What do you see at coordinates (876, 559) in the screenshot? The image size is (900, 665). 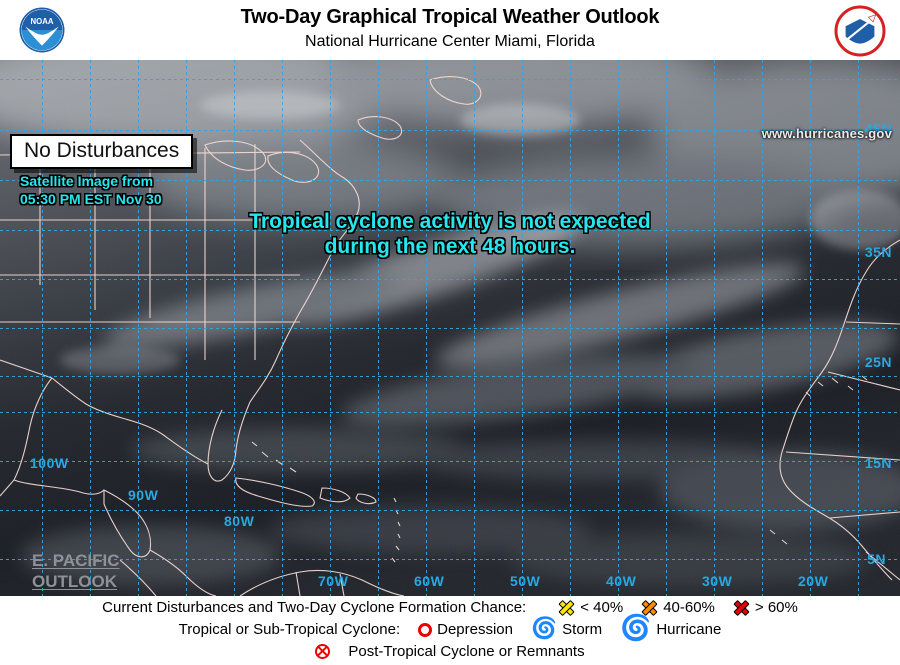 I see `lat-label-5n: 5N` at bounding box center [876, 559].